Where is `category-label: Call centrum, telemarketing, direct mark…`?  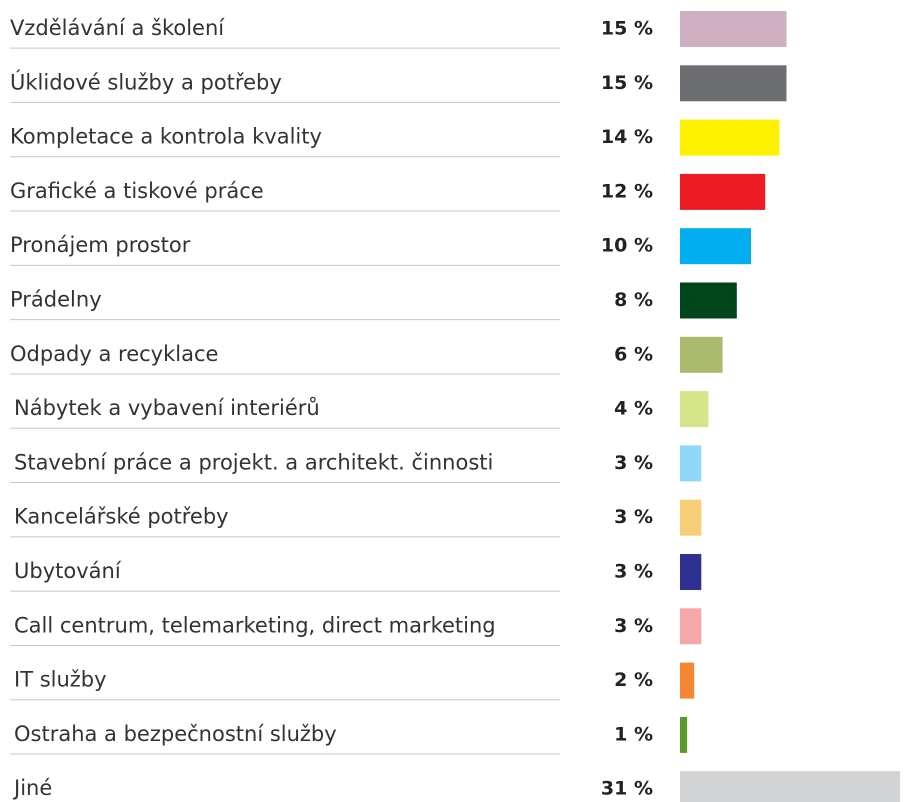
category-label: Call centrum, telemarketing, direct mark… is located at coordinates (255, 625).